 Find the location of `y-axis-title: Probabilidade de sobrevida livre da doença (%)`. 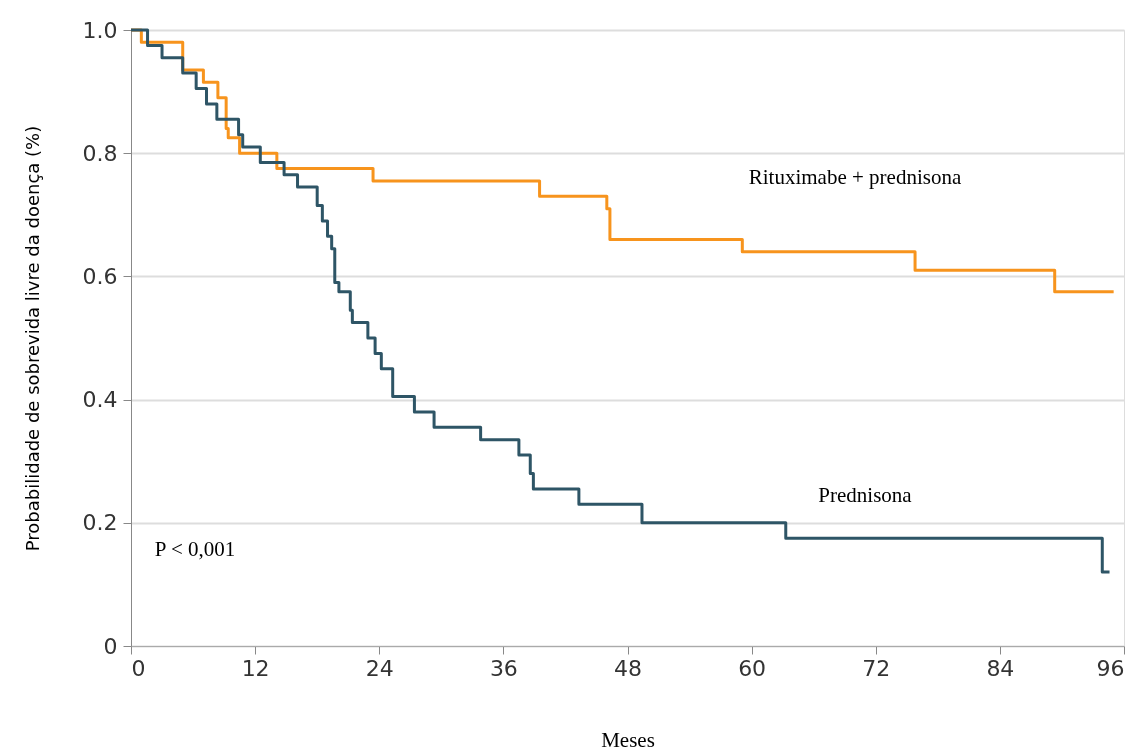

y-axis-title: Probabilidade de sobrevida livre da doença (%) is located at coordinates (32, 338).